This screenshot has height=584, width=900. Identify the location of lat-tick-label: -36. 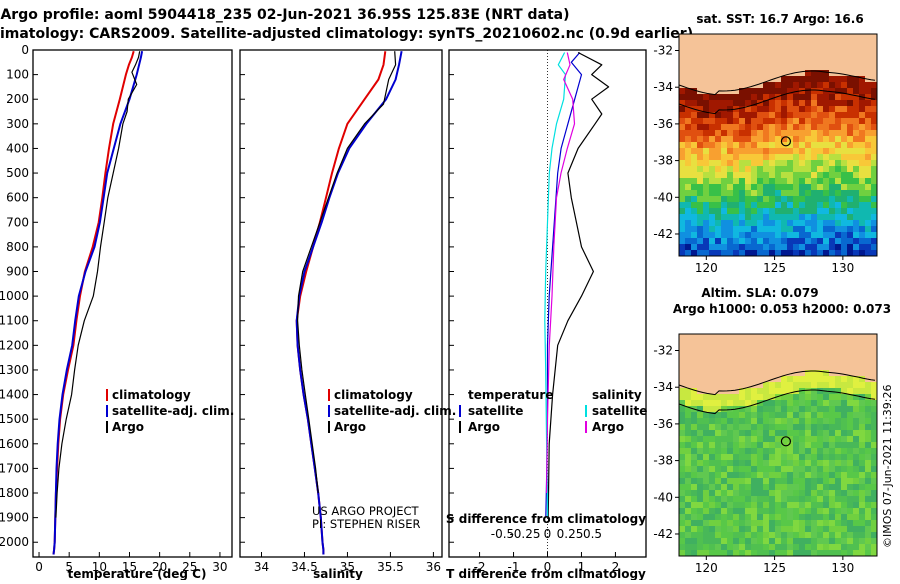
(663, 424).